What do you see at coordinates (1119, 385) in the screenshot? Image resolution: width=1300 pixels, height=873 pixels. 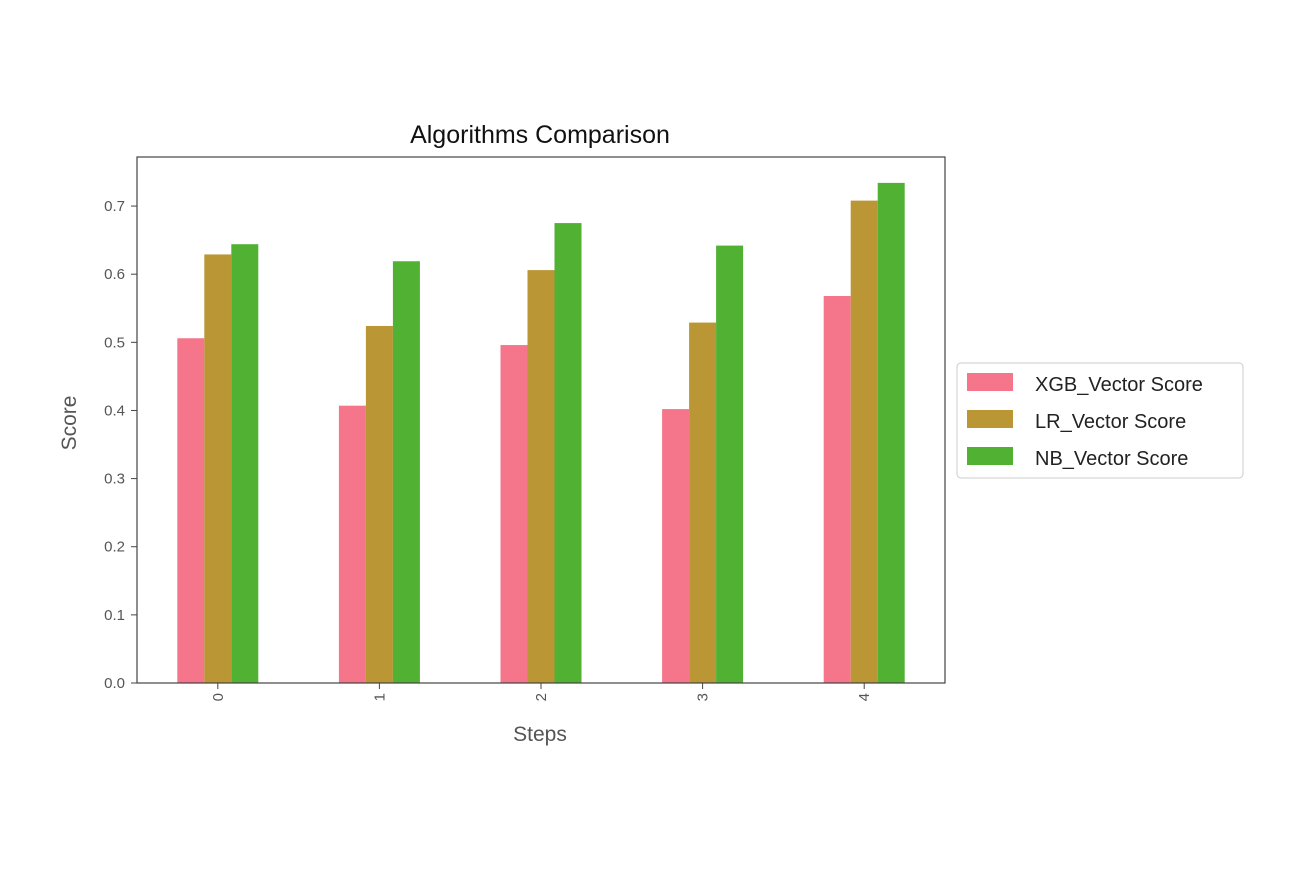 I see `legend-label: XGB_Vector Score` at bounding box center [1119, 385].